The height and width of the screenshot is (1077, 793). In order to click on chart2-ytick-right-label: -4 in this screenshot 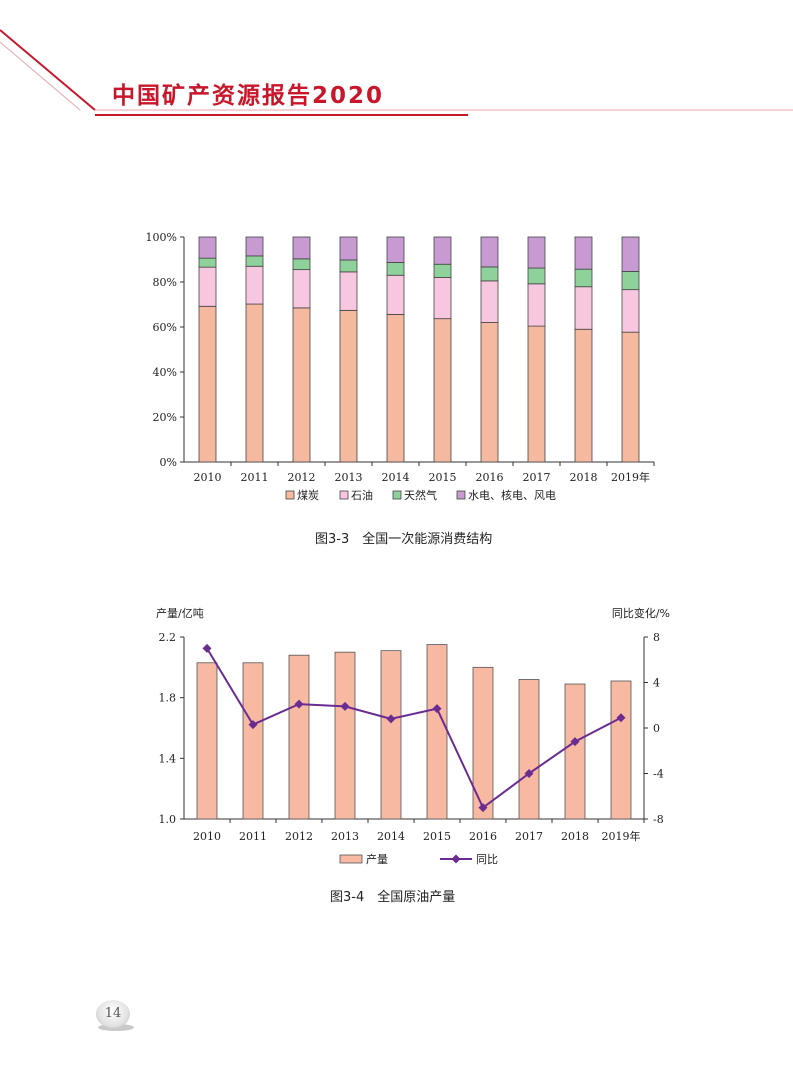, I will do `click(658, 774)`.